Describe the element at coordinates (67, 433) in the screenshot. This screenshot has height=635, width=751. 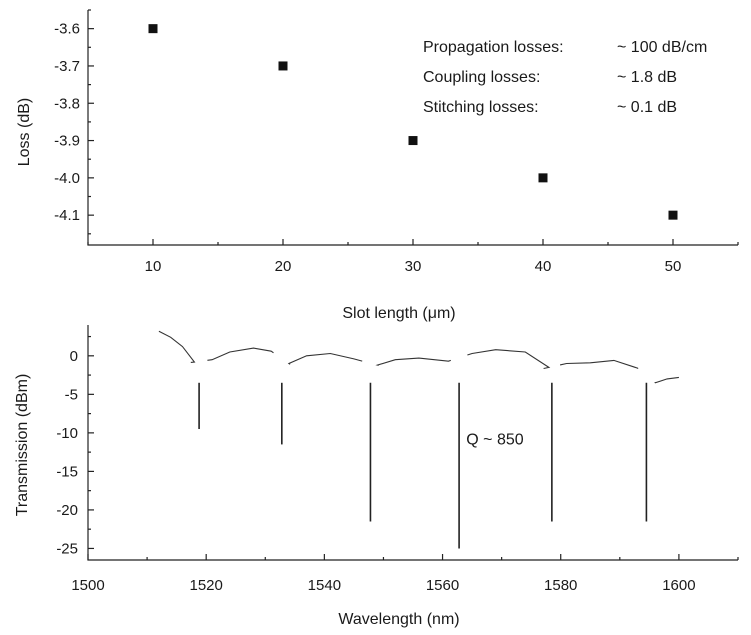
I see `bottom-y-tick-label: -10` at that location.